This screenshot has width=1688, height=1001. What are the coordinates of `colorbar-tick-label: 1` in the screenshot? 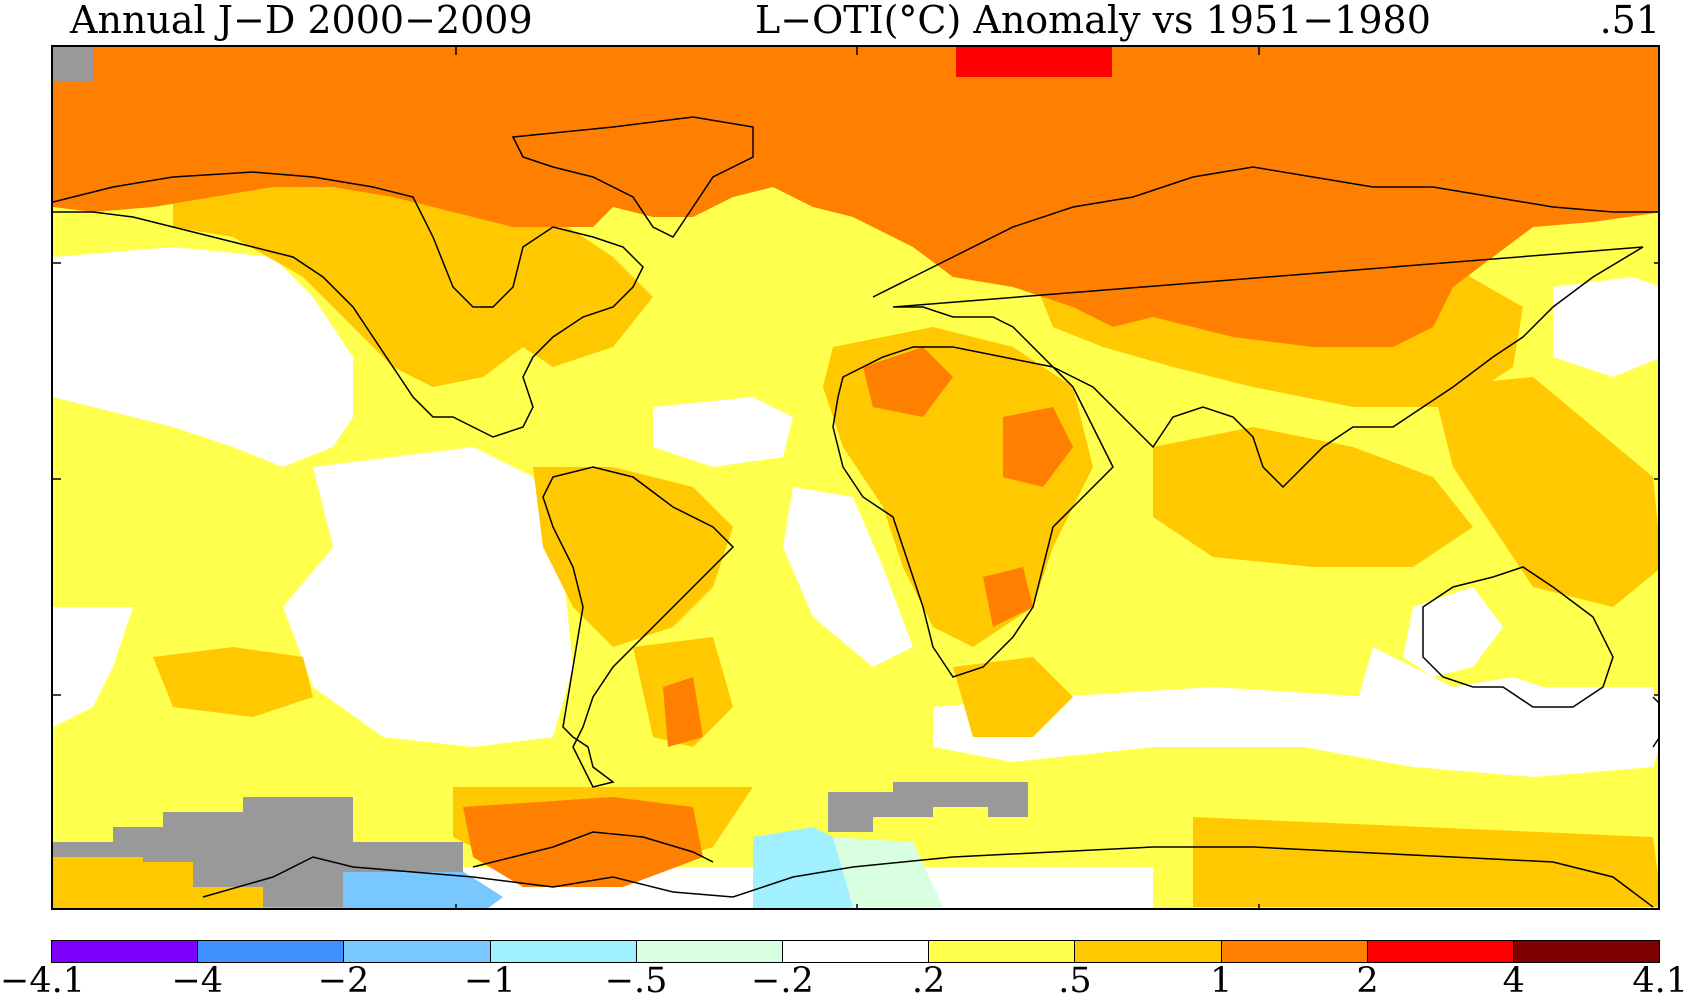 It's located at (1221, 981).